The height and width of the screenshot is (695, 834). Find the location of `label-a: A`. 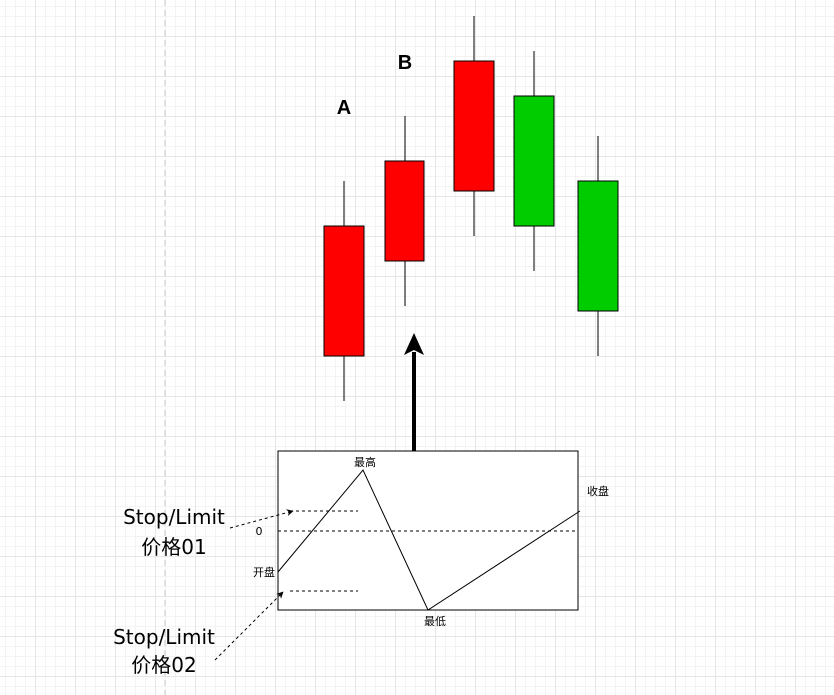

label-a: A is located at coordinates (344, 108).